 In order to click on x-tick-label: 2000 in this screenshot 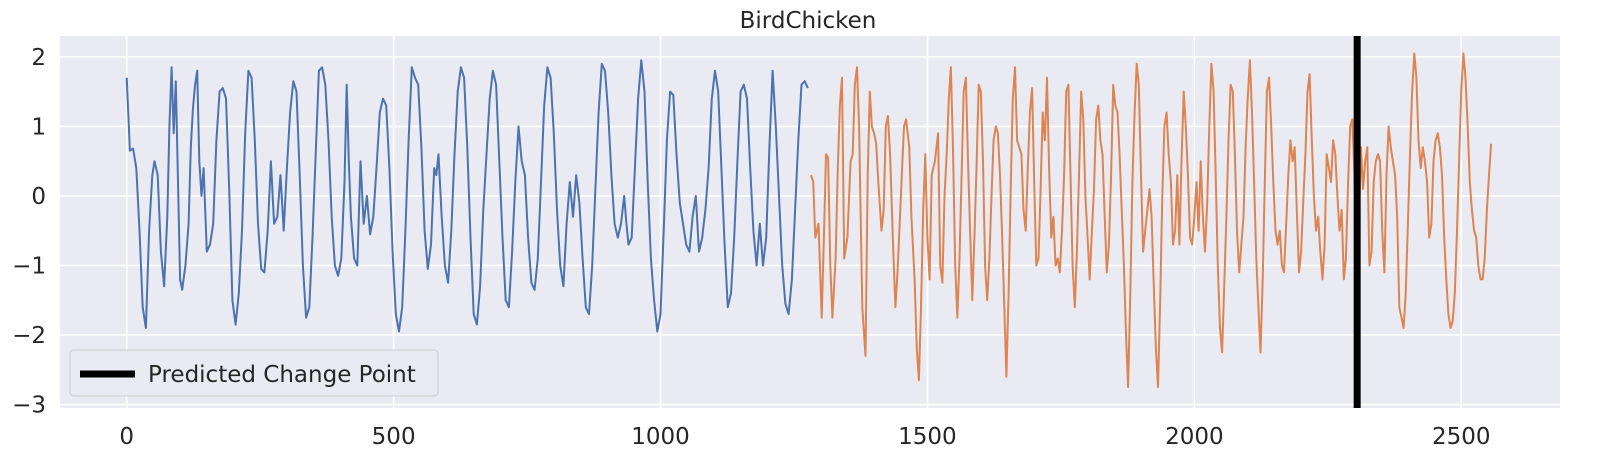, I will do `click(1194, 437)`.